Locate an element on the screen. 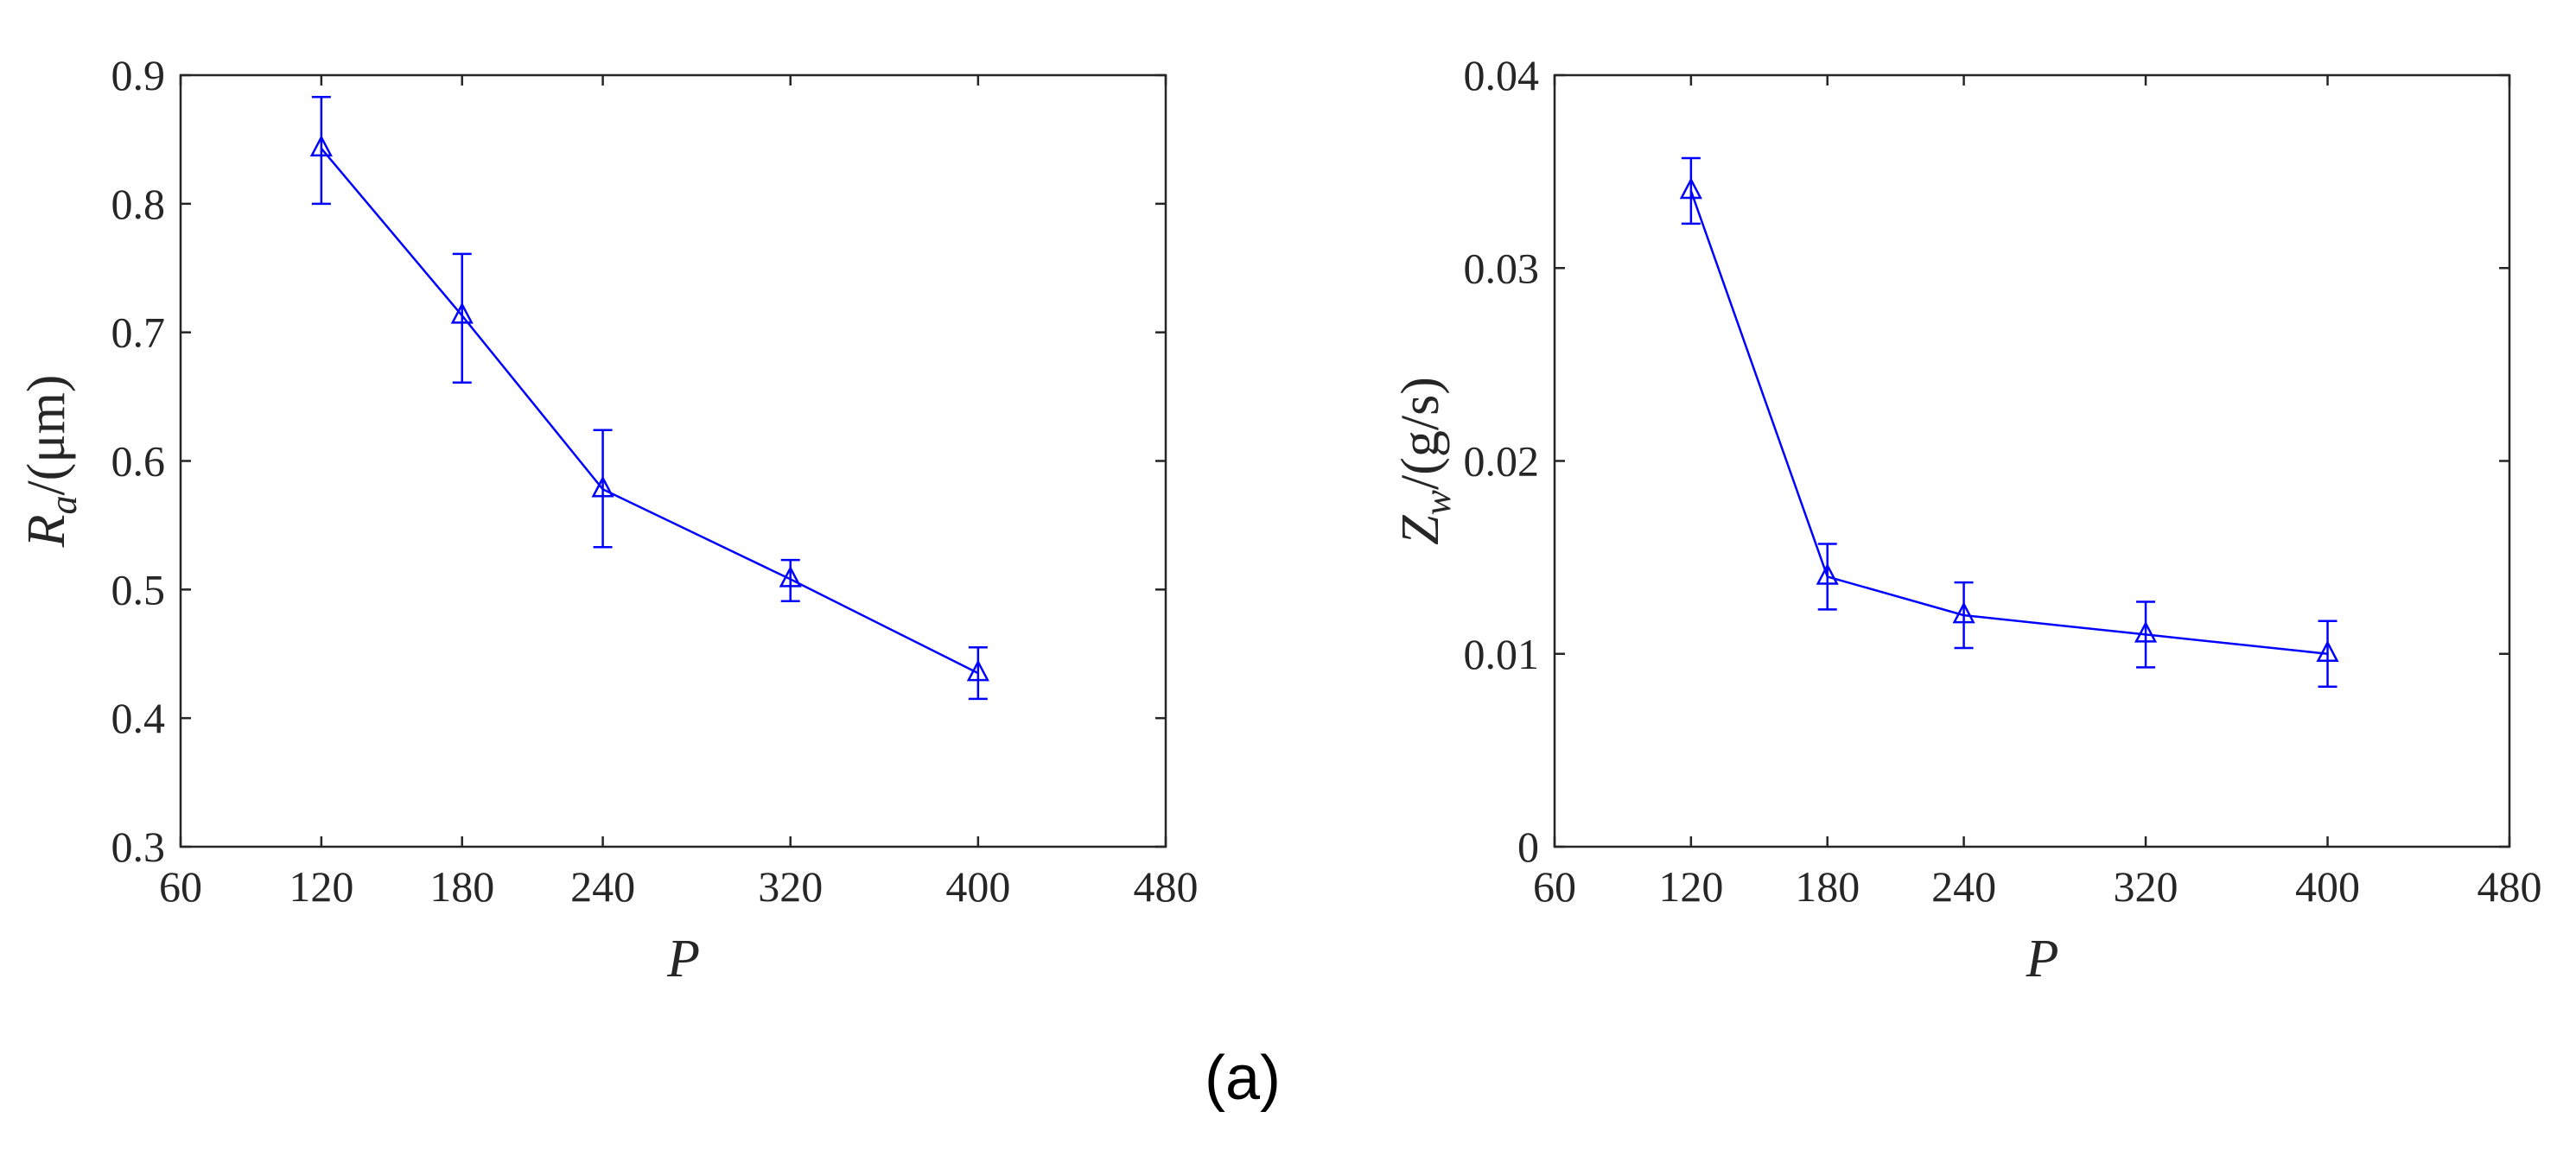 The image size is (2576, 1169). ra-y-tick-label: 0.6 is located at coordinates (139, 462).